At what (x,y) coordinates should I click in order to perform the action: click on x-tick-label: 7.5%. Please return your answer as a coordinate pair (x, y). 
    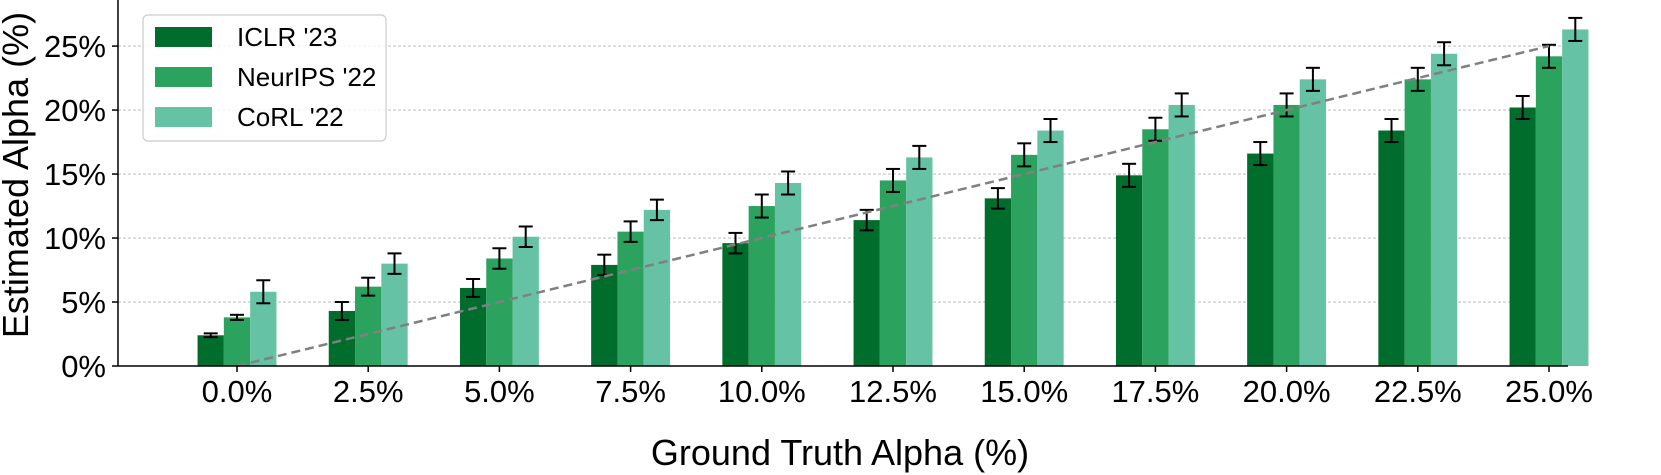
    Looking at the image, I should click on (630, 391).